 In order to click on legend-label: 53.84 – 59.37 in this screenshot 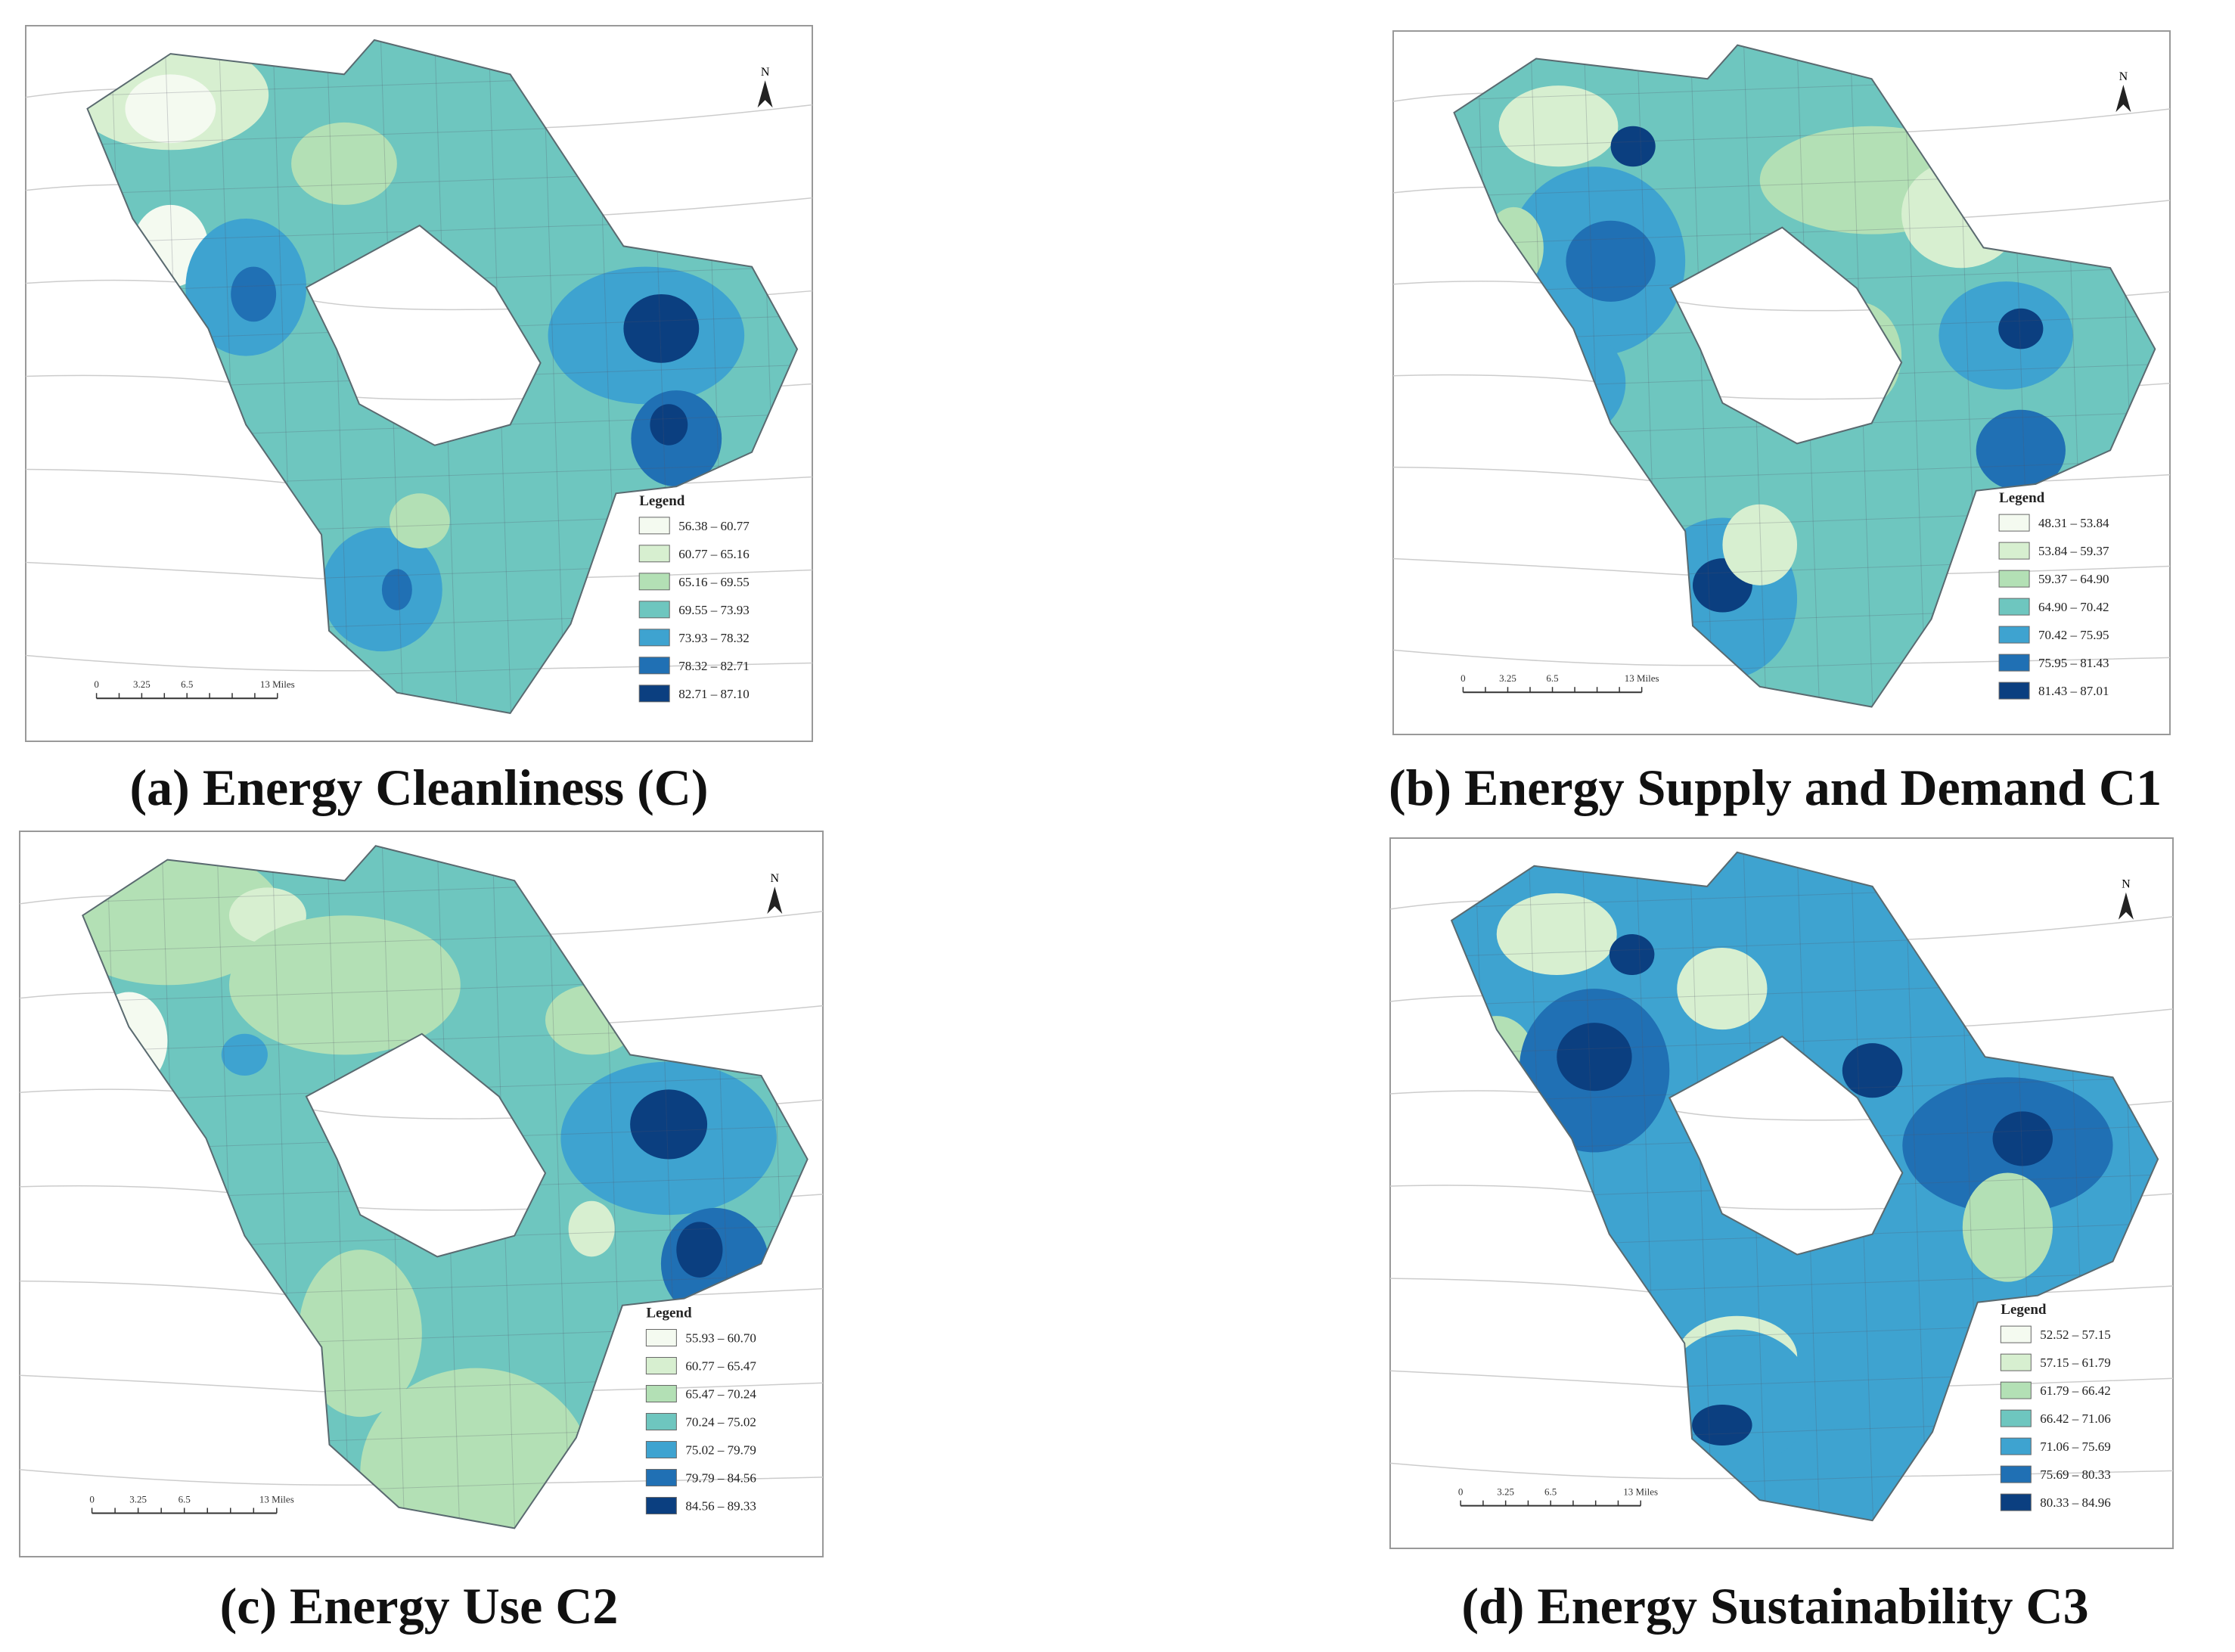, I will do `click(2073, 551)`.